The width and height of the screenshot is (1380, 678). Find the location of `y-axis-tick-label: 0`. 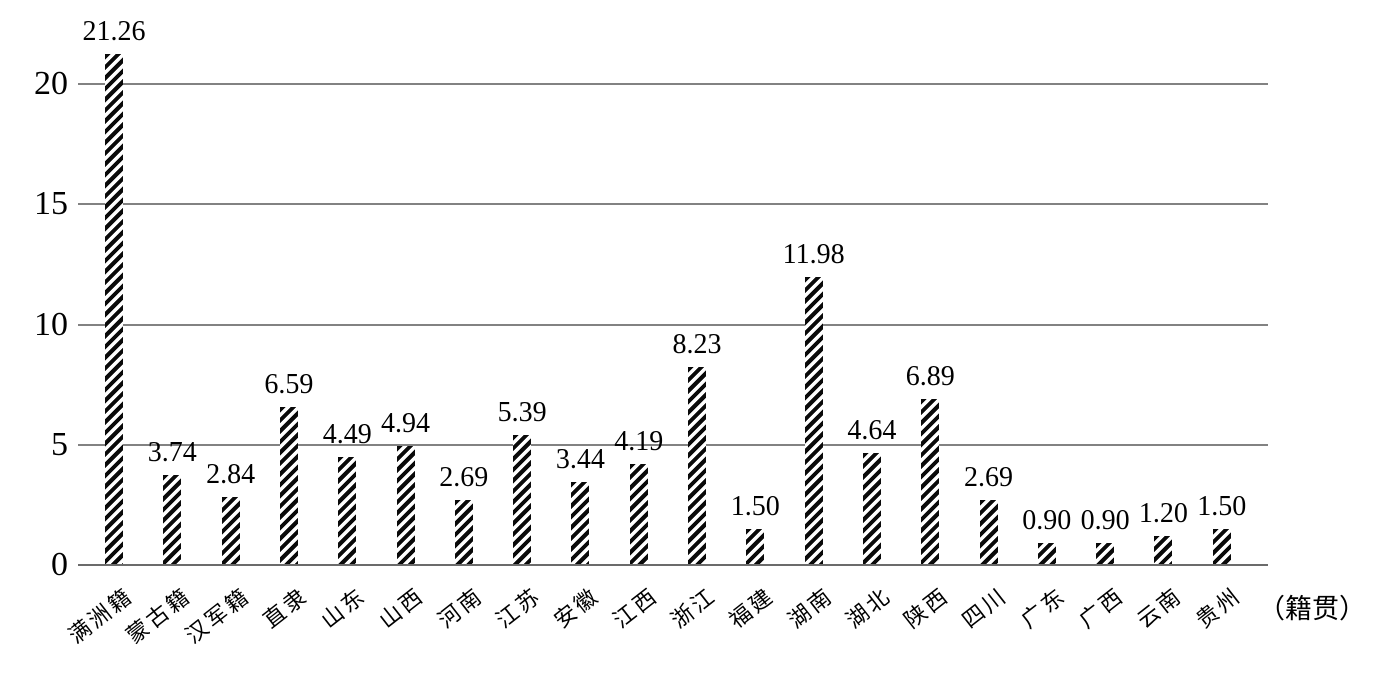

y-axis-tick-label: 0 is located at coordinates (59, 564).